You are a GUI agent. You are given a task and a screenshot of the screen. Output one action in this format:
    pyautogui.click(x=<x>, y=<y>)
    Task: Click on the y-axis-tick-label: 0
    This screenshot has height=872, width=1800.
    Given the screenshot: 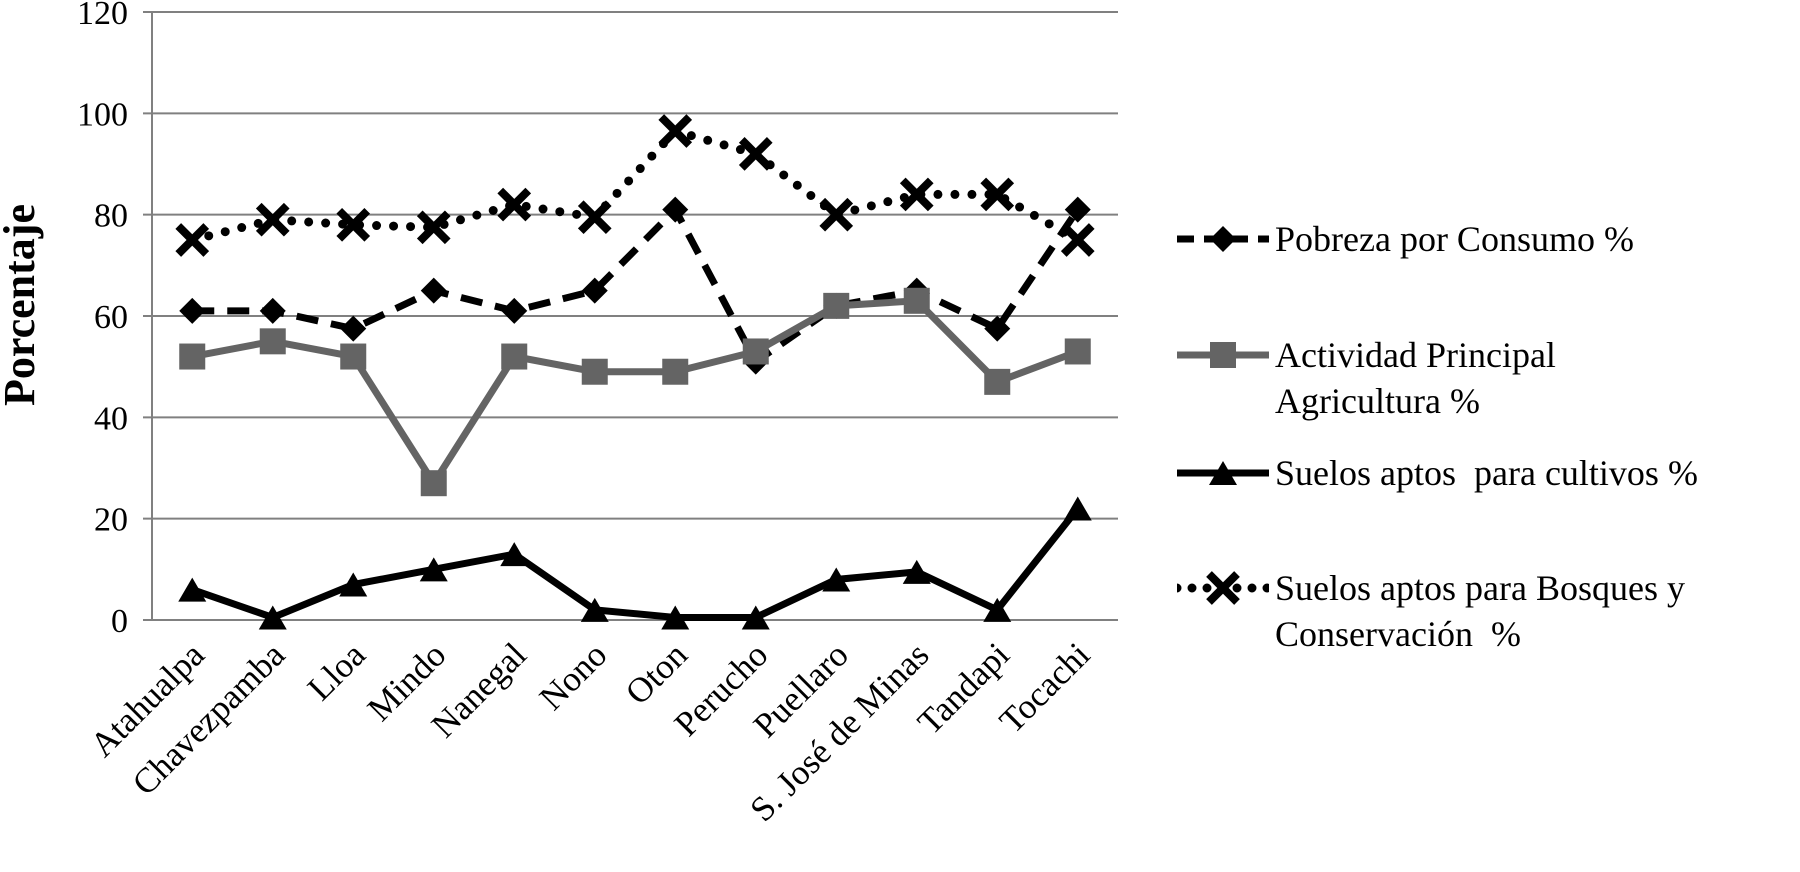 What is the action you would take?
    pyautogui.click(x=119, y=621)
    